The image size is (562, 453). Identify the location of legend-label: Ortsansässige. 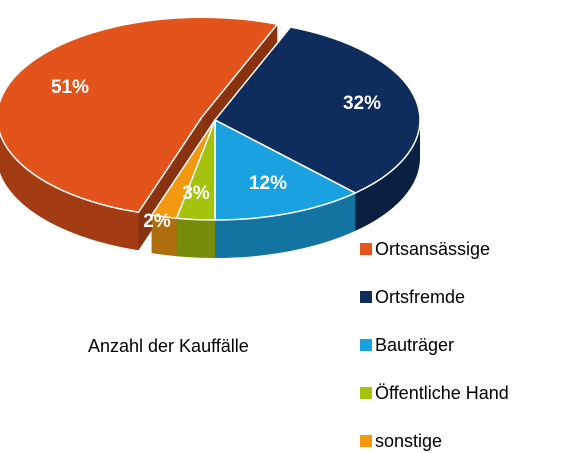
(432, 249).